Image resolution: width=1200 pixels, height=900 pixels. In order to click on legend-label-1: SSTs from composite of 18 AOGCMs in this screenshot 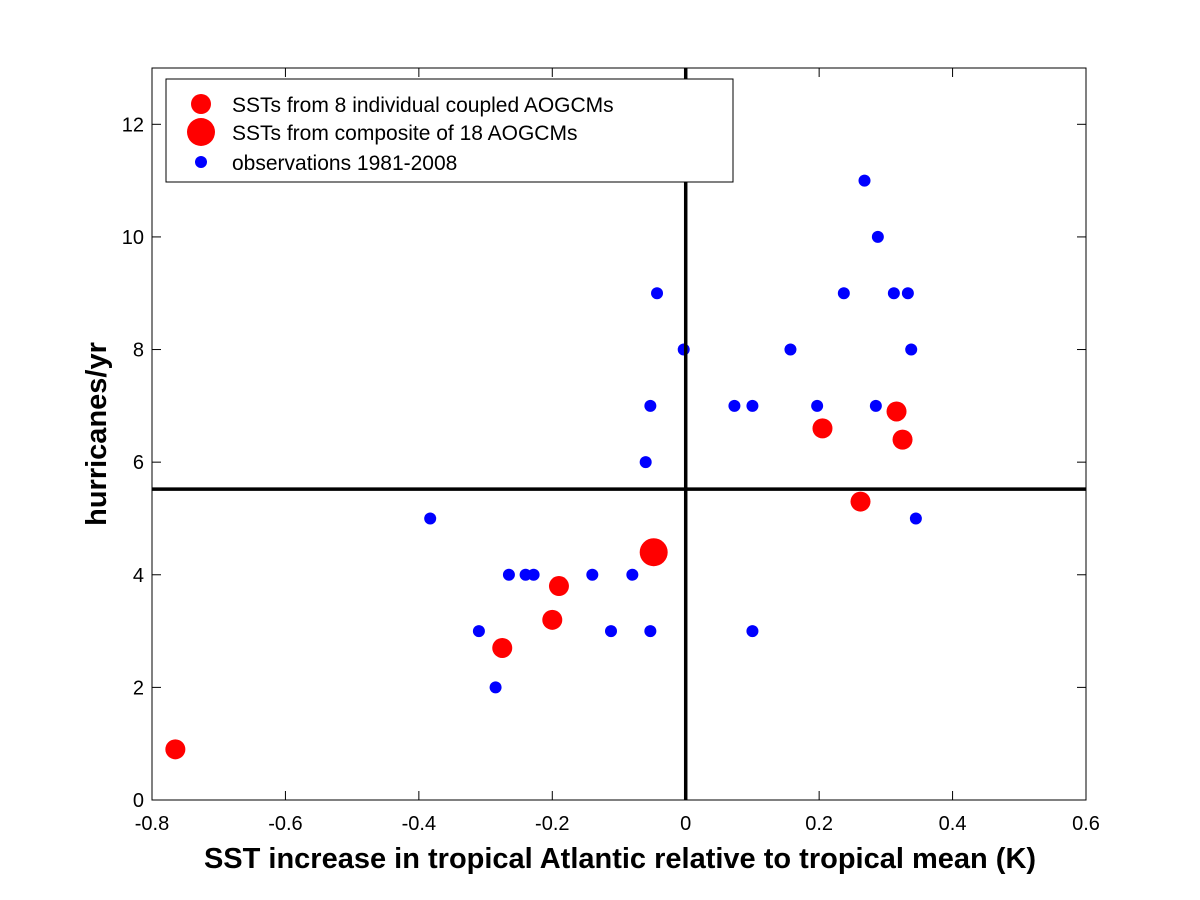, I will do `click(404, 133)`.